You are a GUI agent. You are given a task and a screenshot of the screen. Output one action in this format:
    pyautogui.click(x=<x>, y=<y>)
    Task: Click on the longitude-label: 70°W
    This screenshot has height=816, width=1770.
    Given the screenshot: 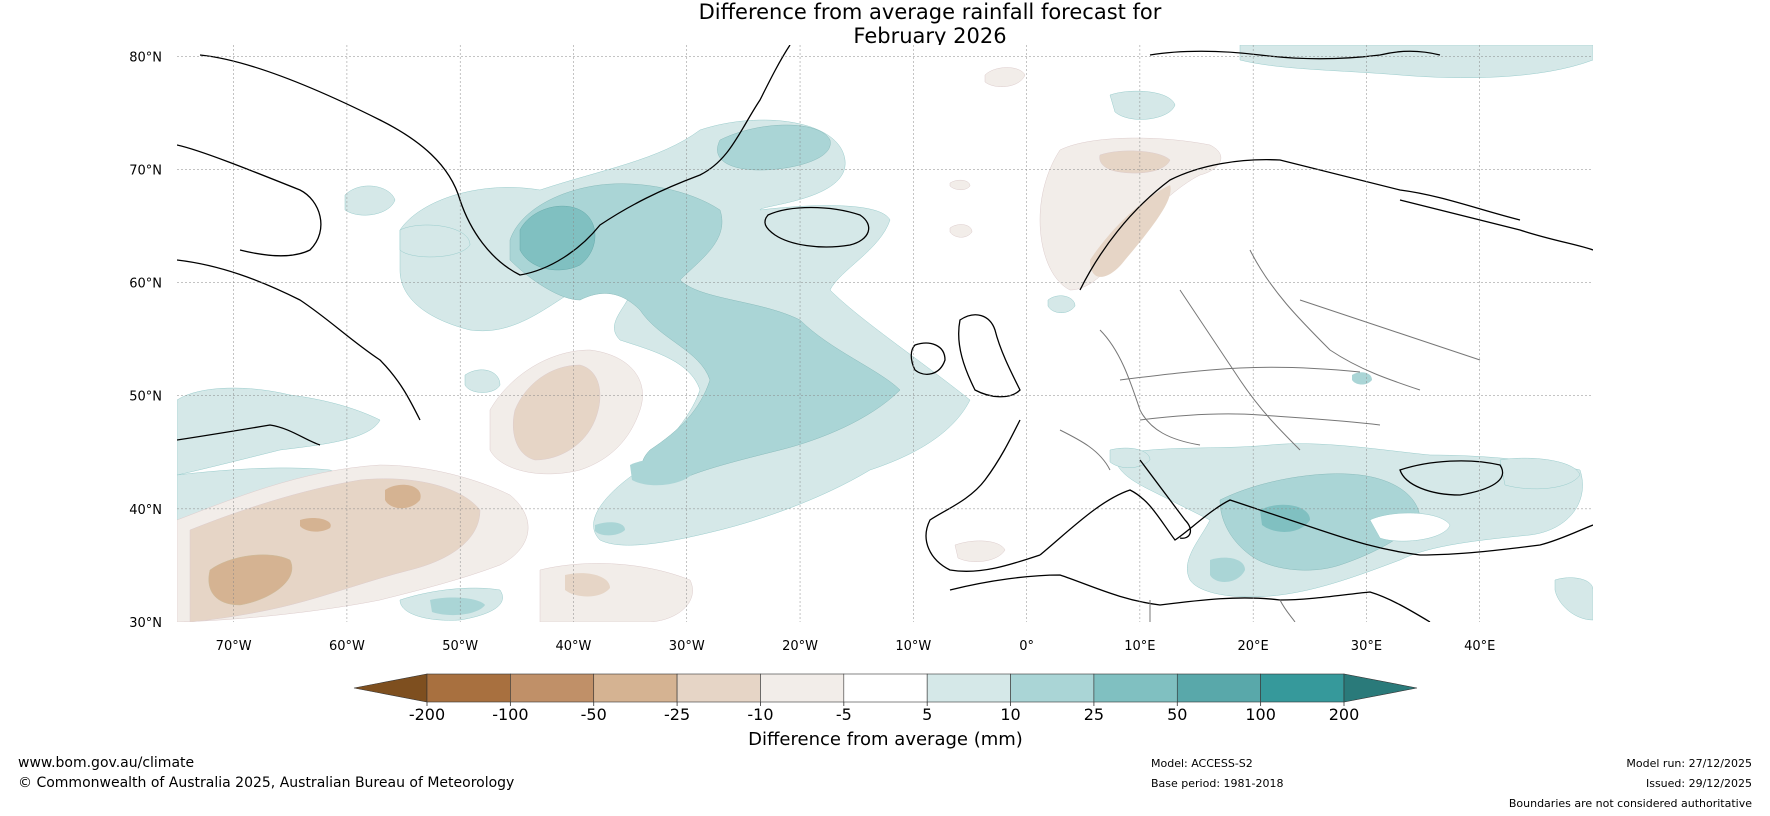 What is the action you would take?
    pyautogui.click(x=234, y=646)
    